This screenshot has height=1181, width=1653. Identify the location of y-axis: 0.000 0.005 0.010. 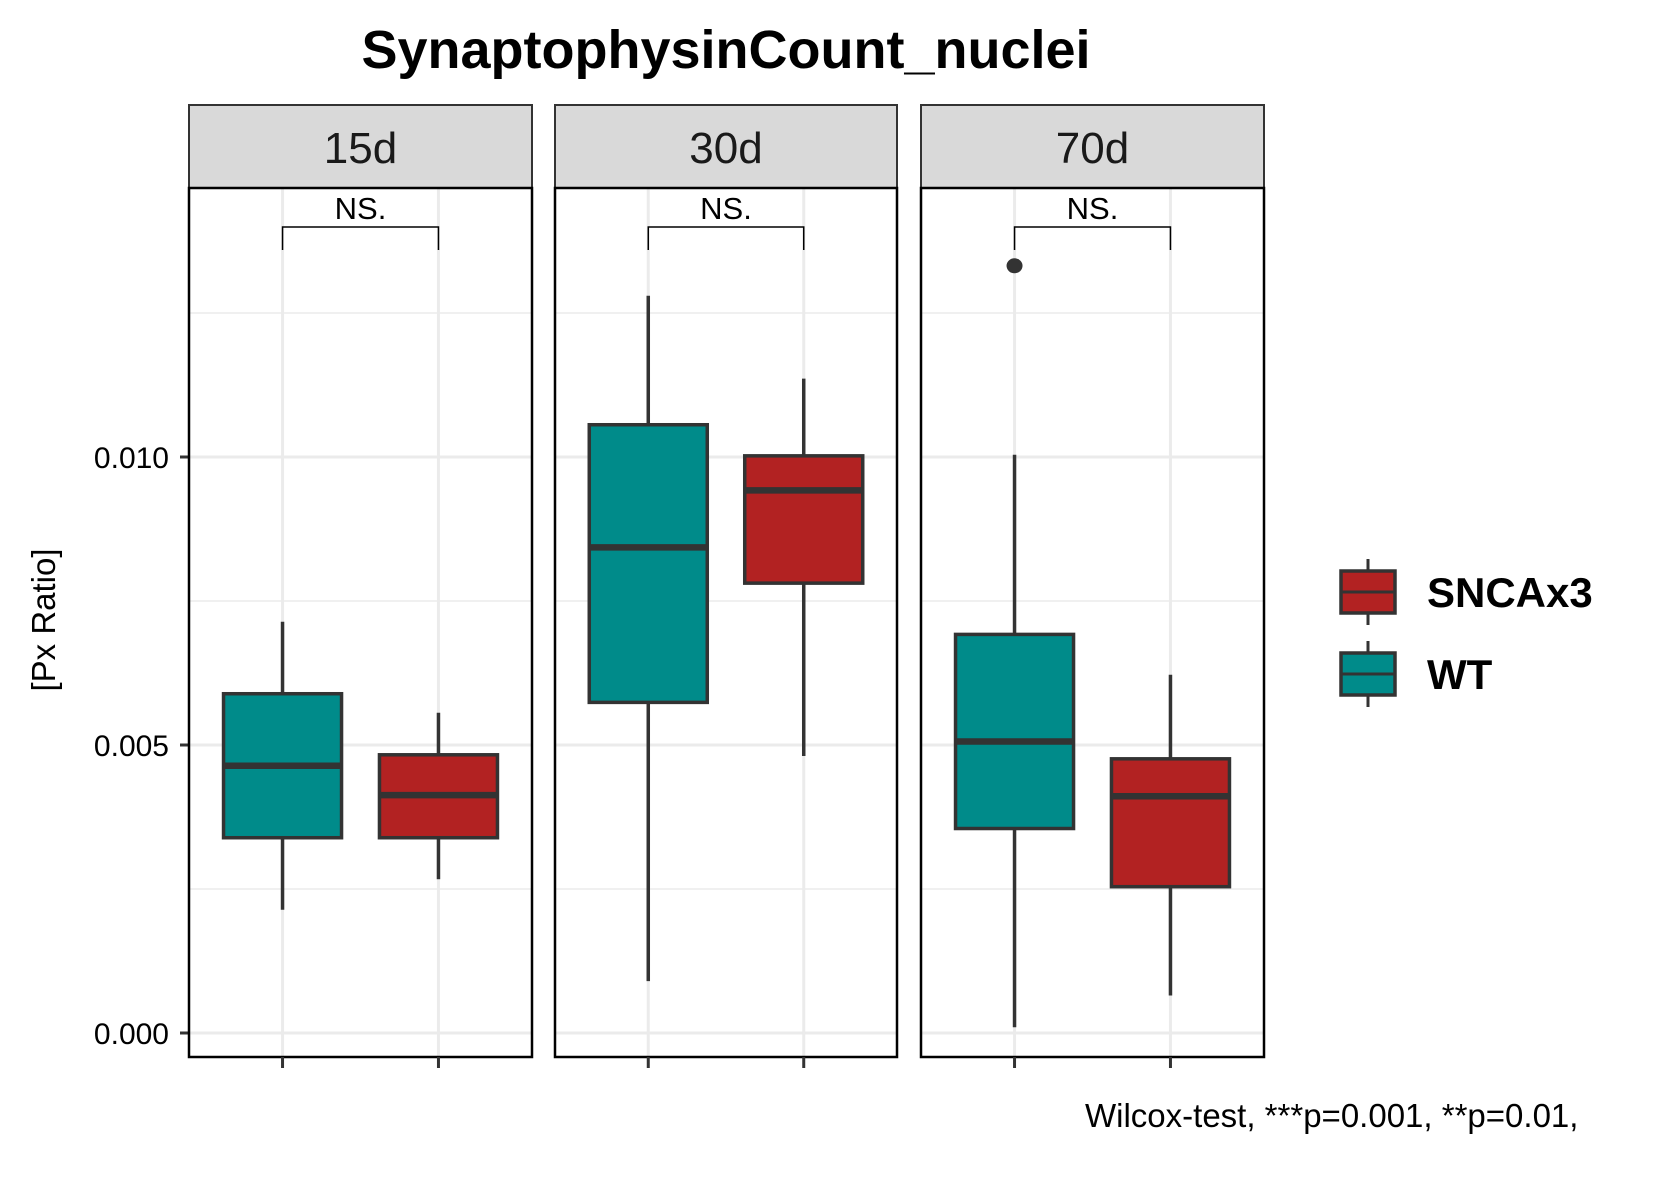
(141, 746).